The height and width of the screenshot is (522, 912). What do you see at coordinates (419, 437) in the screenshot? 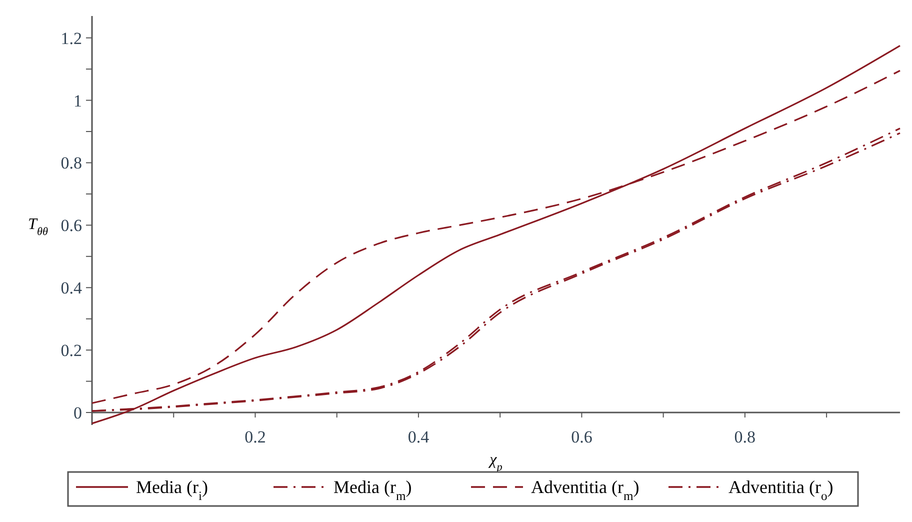
I see `x-tick-label: 0.4` at bounding box center [419, 437].